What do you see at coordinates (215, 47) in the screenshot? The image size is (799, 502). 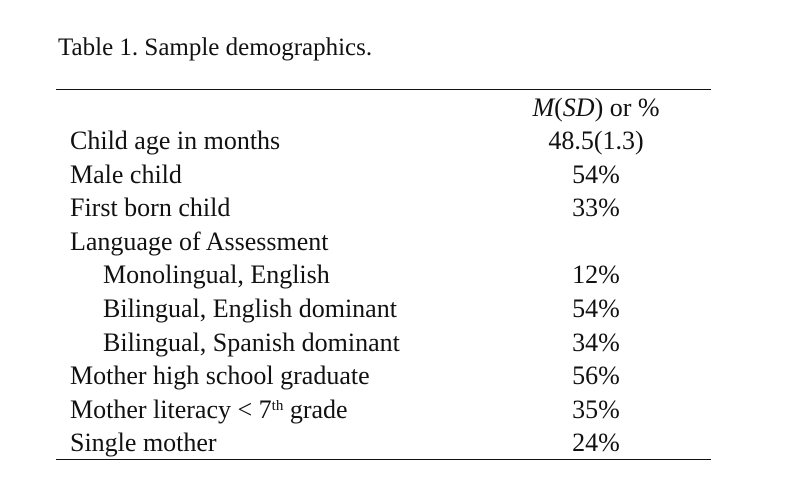 I see `table-caption: Table 1. Sample demographics.` at bounding box center [215, 47].